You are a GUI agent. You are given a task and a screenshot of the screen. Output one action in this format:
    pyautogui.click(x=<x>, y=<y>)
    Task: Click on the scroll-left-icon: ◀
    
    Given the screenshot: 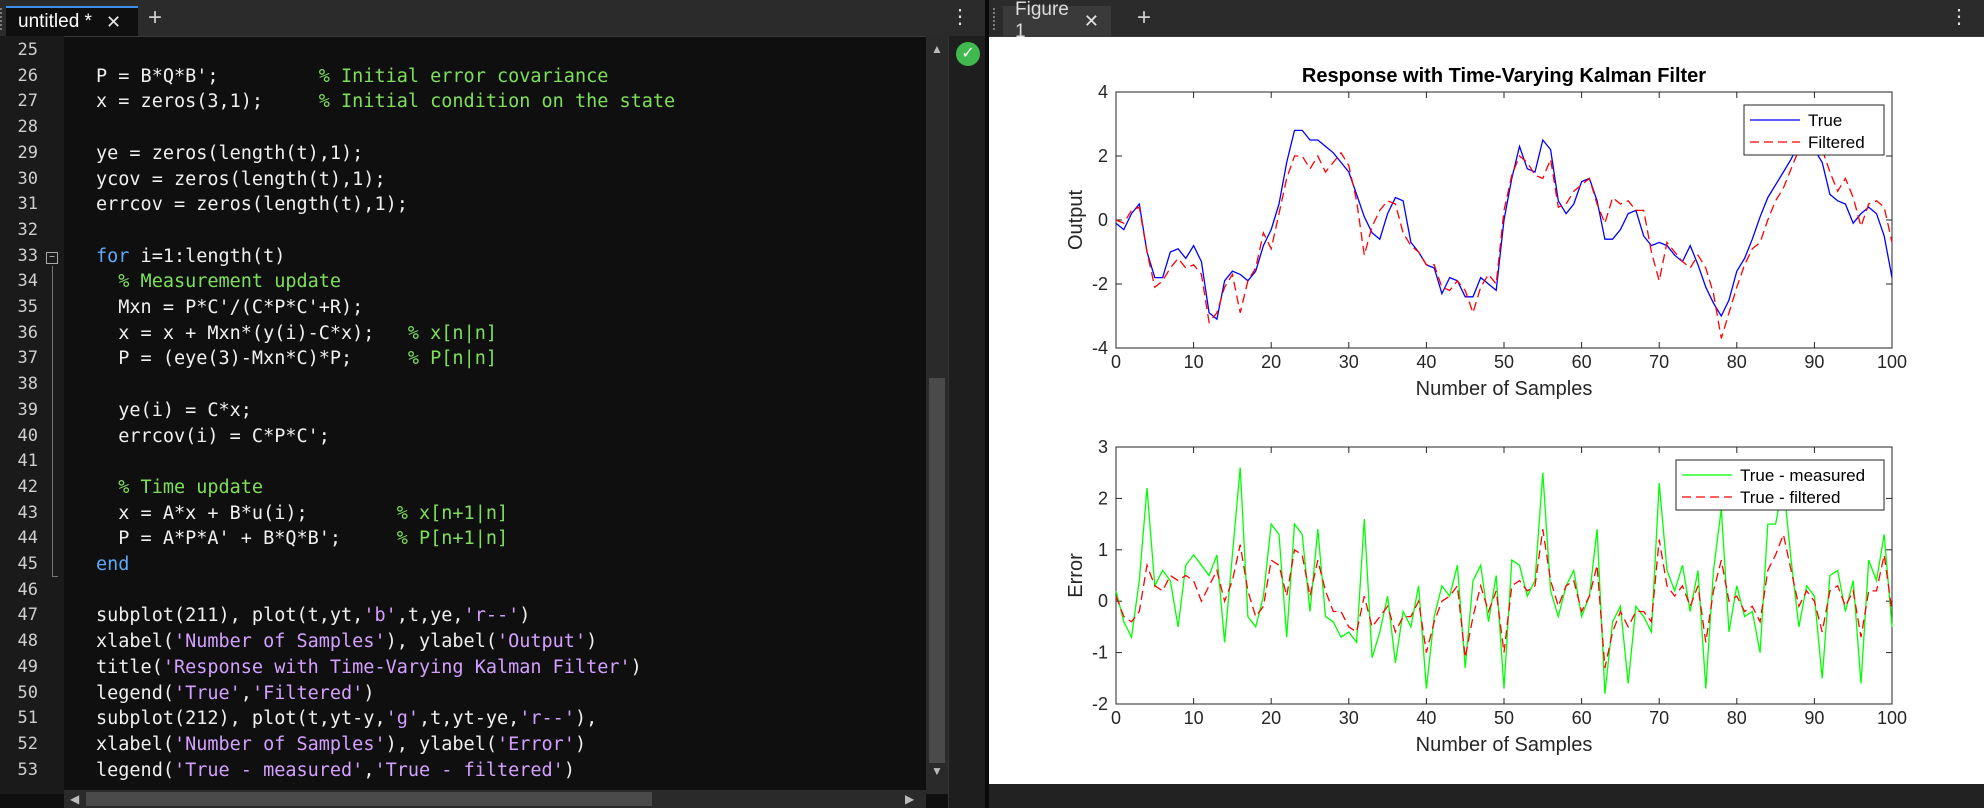 What is the action you would take?
    pyautogui.click(x=75, y=799)
    